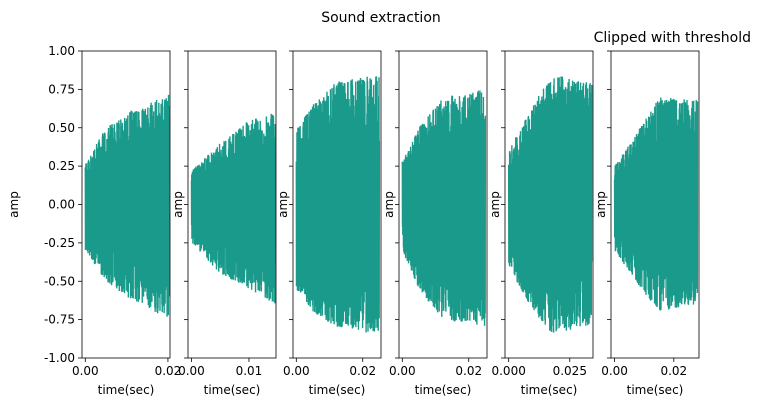  Describe the element at coordinates (59, 320) in the screenshot. I see `y-tick-label: -0.75` at that location.